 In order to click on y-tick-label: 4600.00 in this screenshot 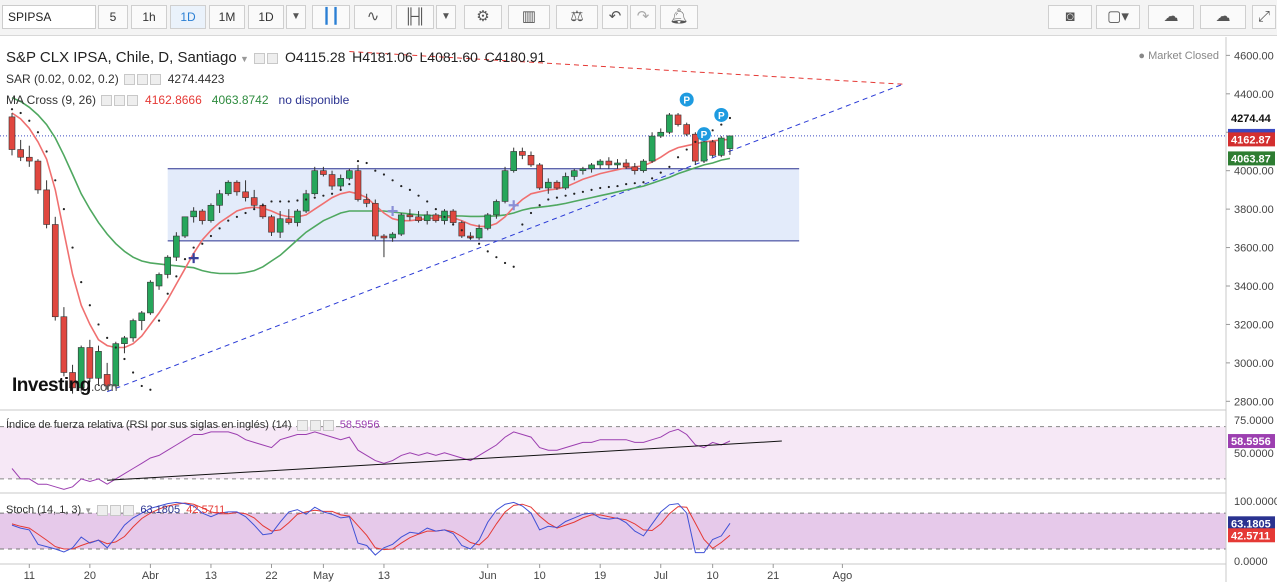, I will do `click(1254, 56)`.